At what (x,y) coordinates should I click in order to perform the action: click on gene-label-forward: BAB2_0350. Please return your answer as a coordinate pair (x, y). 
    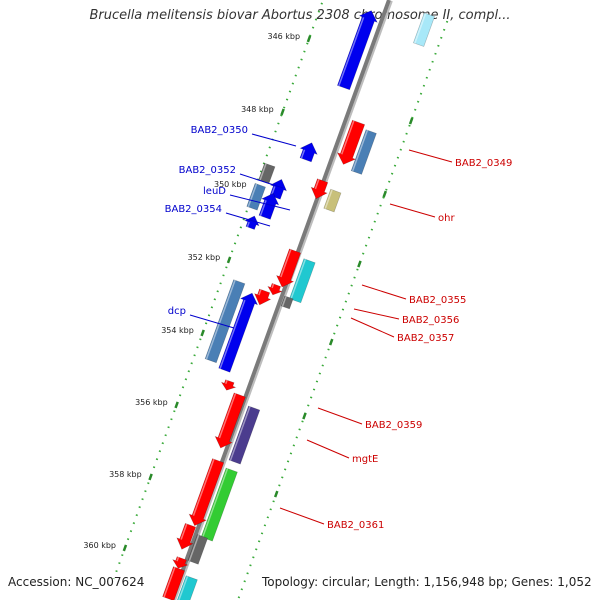
    Looking at the image, I should click on (219, 130).